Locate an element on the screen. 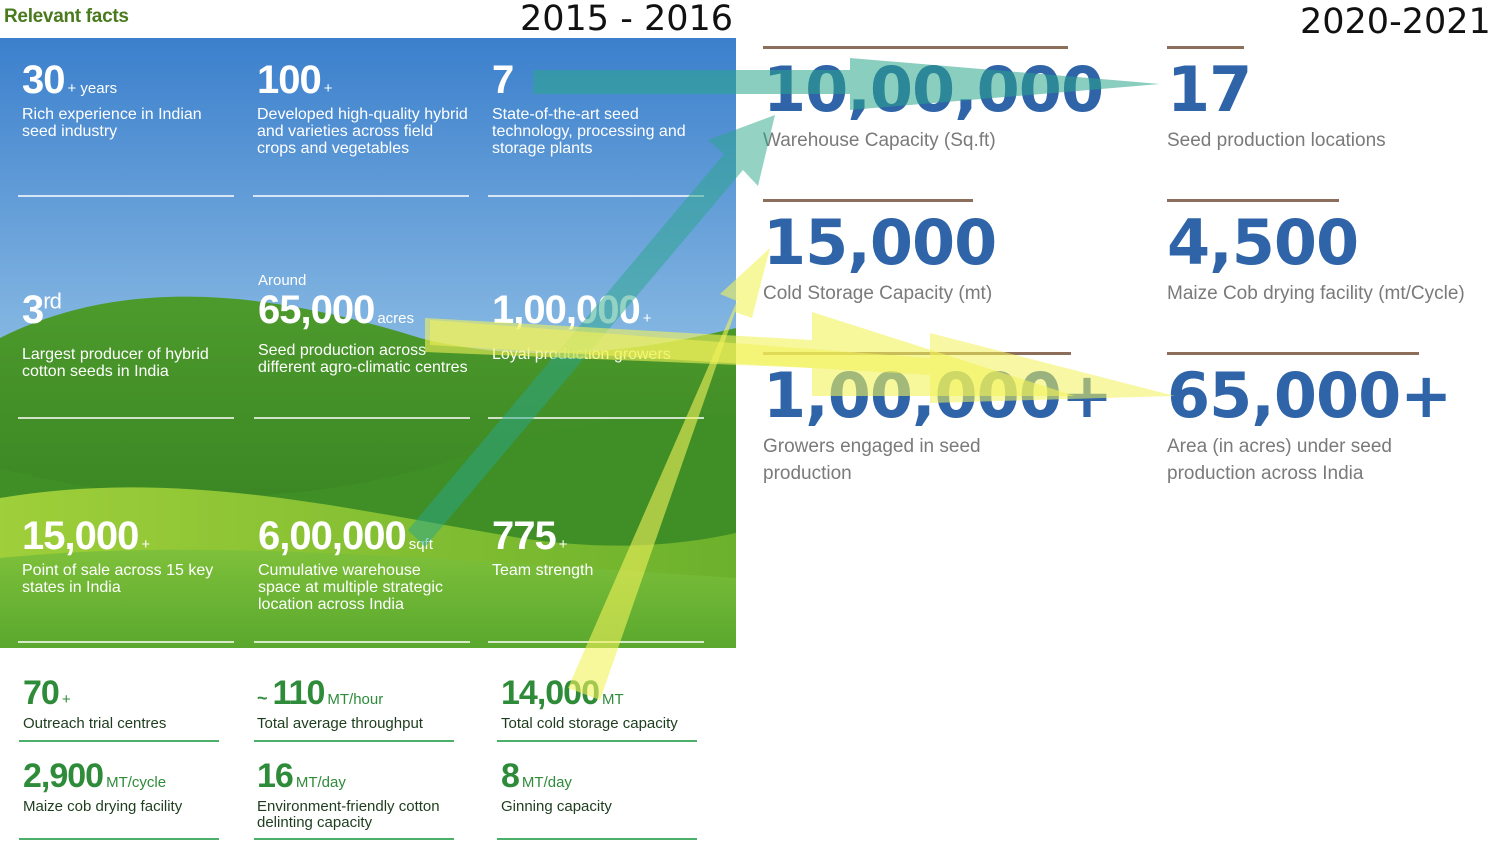 The height and width of the screenshot is (844, 1498). stat-value: 1,00,000+ is located at coordinates (938, 395).